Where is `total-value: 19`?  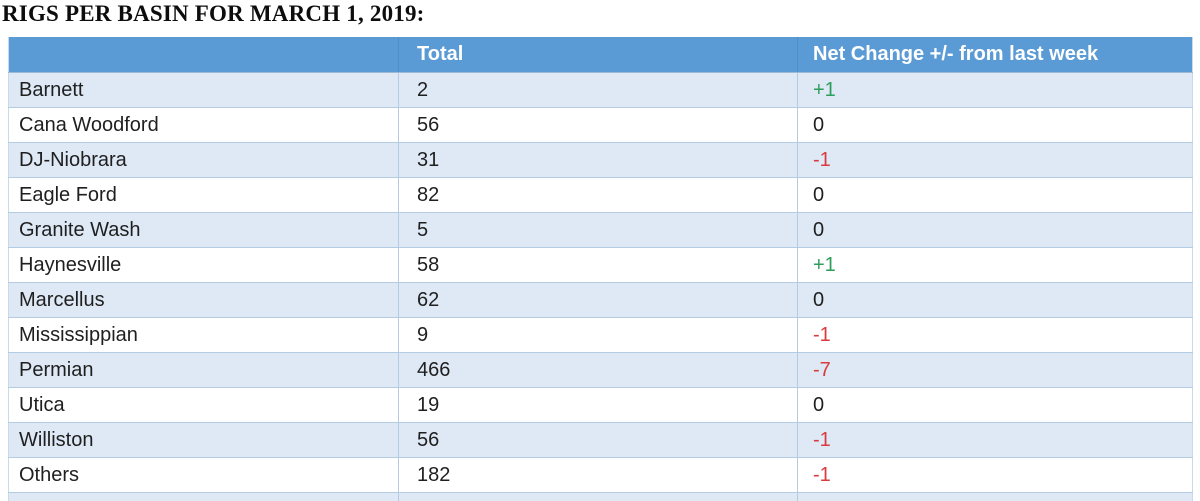 total-value: 19 is located at coordinates (598, 405).